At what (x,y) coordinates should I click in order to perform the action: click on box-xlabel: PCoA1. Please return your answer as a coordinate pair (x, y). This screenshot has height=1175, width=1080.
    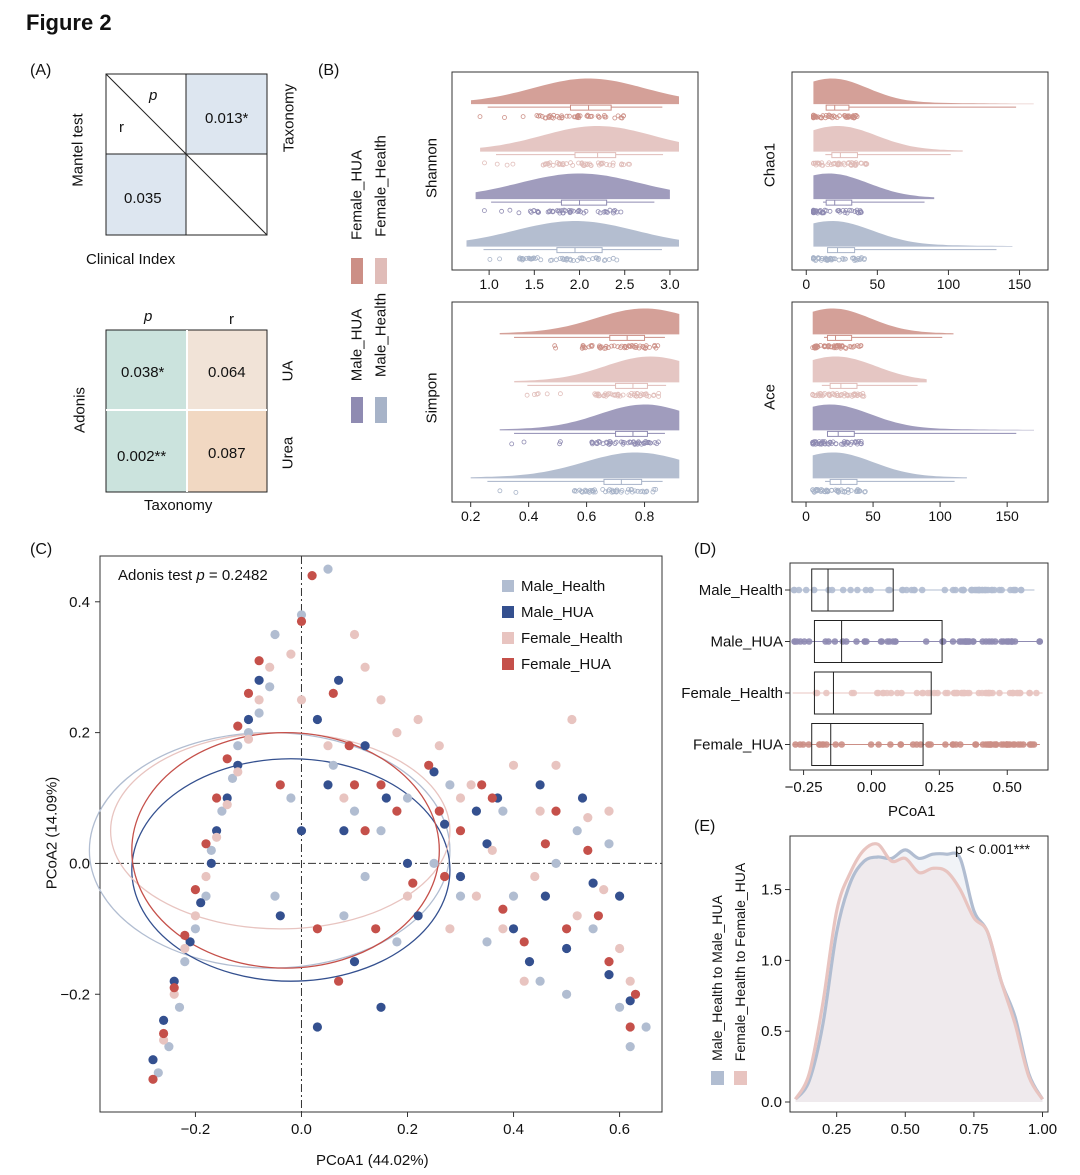
    Looking at the image, I should click on (912, 811).